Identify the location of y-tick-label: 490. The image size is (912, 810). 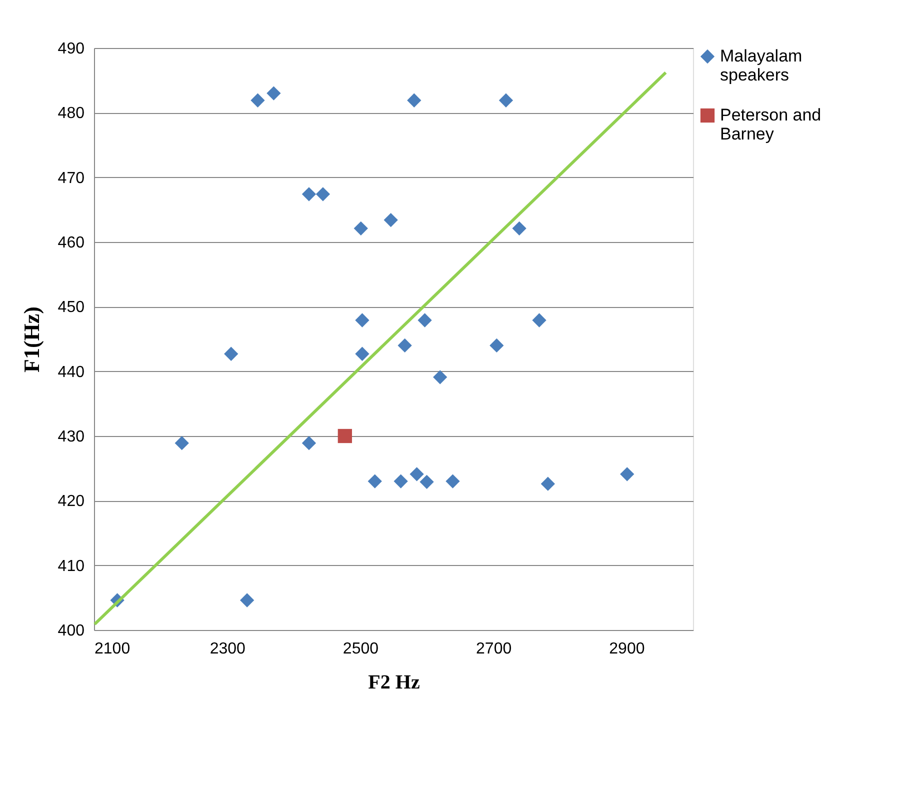
(71, 49).